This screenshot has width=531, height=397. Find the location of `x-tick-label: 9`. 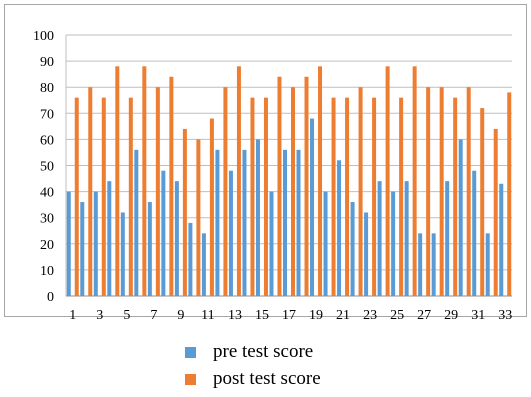

x-tick-label: 9 is located at coordinates (180, 315).